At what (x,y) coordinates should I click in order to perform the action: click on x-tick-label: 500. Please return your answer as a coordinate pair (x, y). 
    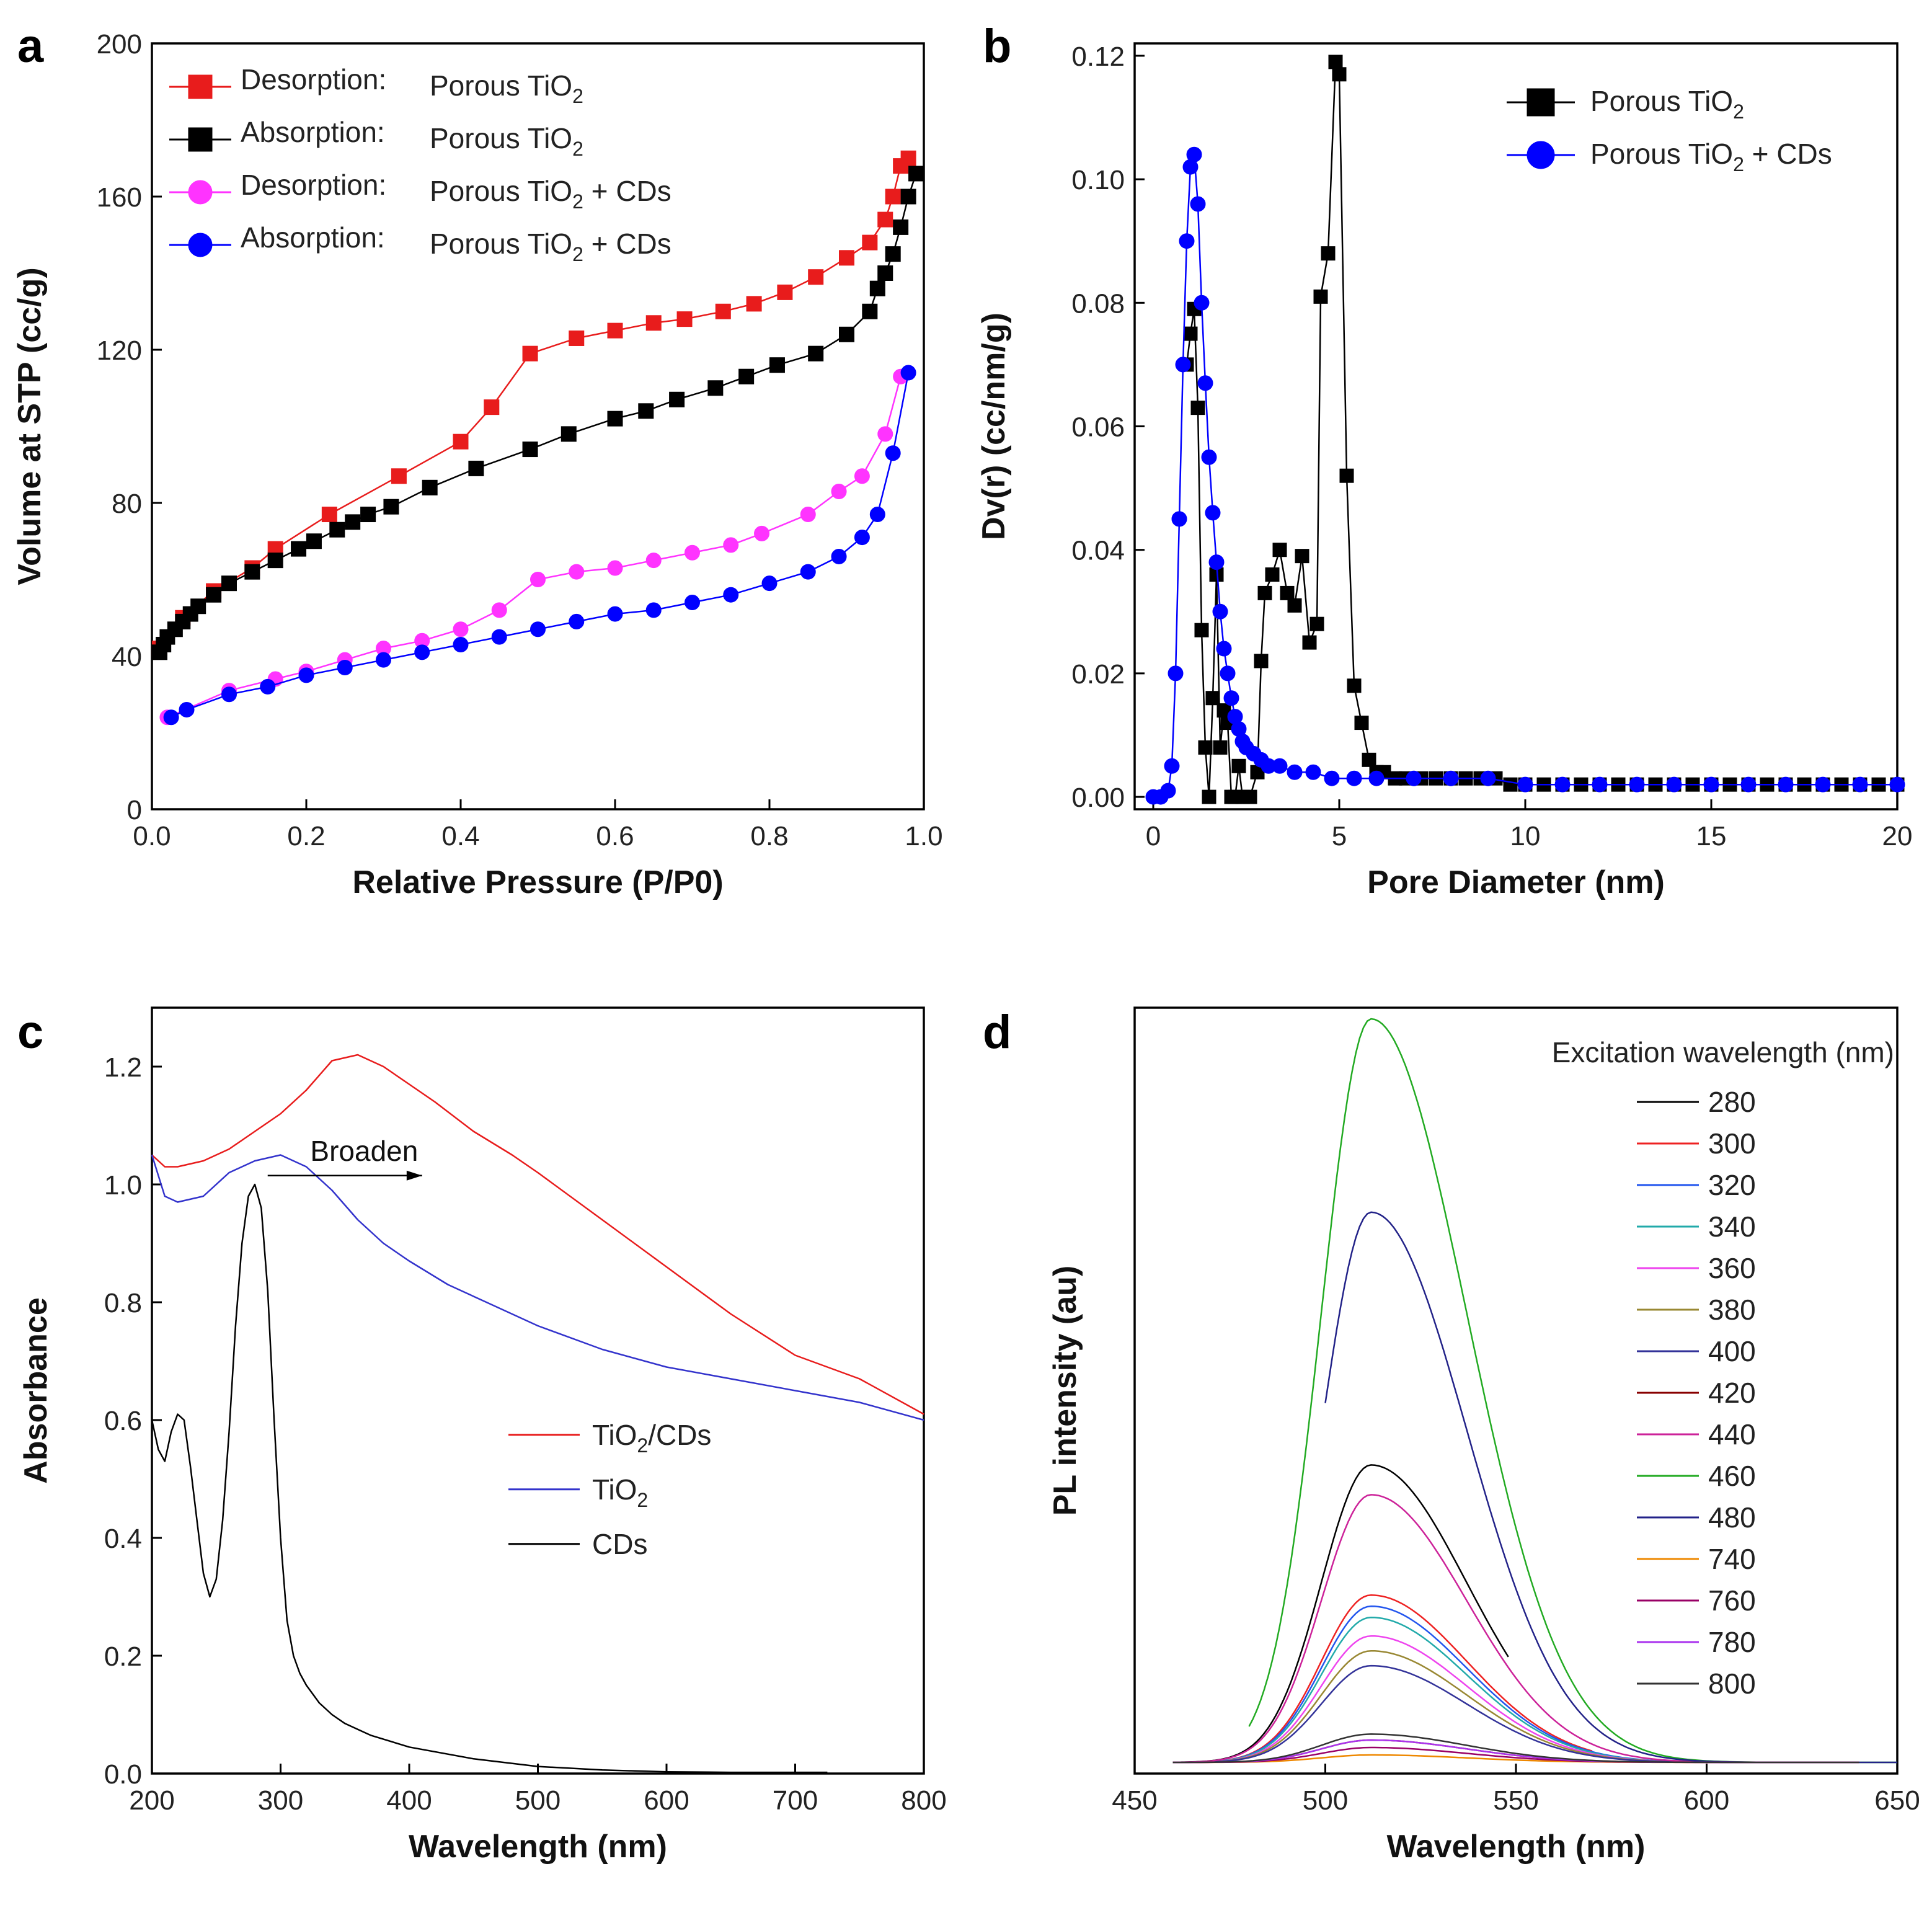
    Looking at the image, I should click on (538, 1800).